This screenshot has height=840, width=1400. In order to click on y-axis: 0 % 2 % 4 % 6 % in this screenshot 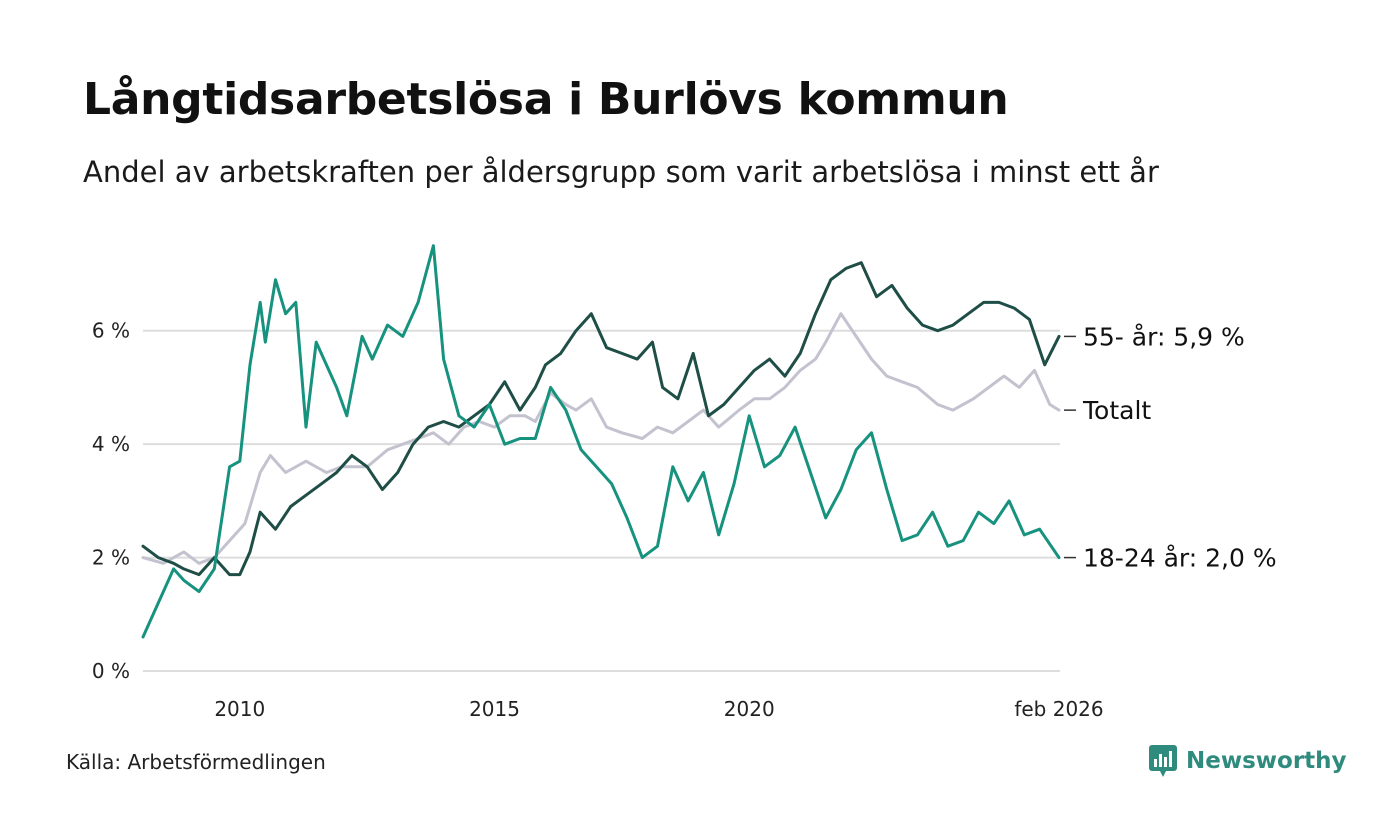, I will do `click(111, 501)`.